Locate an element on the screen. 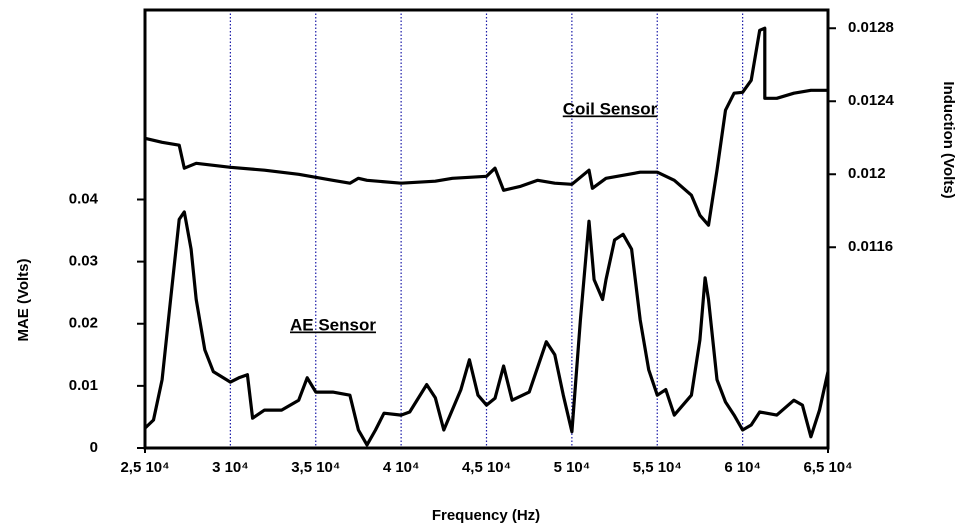 The image size is (969, 526). x-tick-label: 4,5 10⁴ is located at coordinates (486, 467).